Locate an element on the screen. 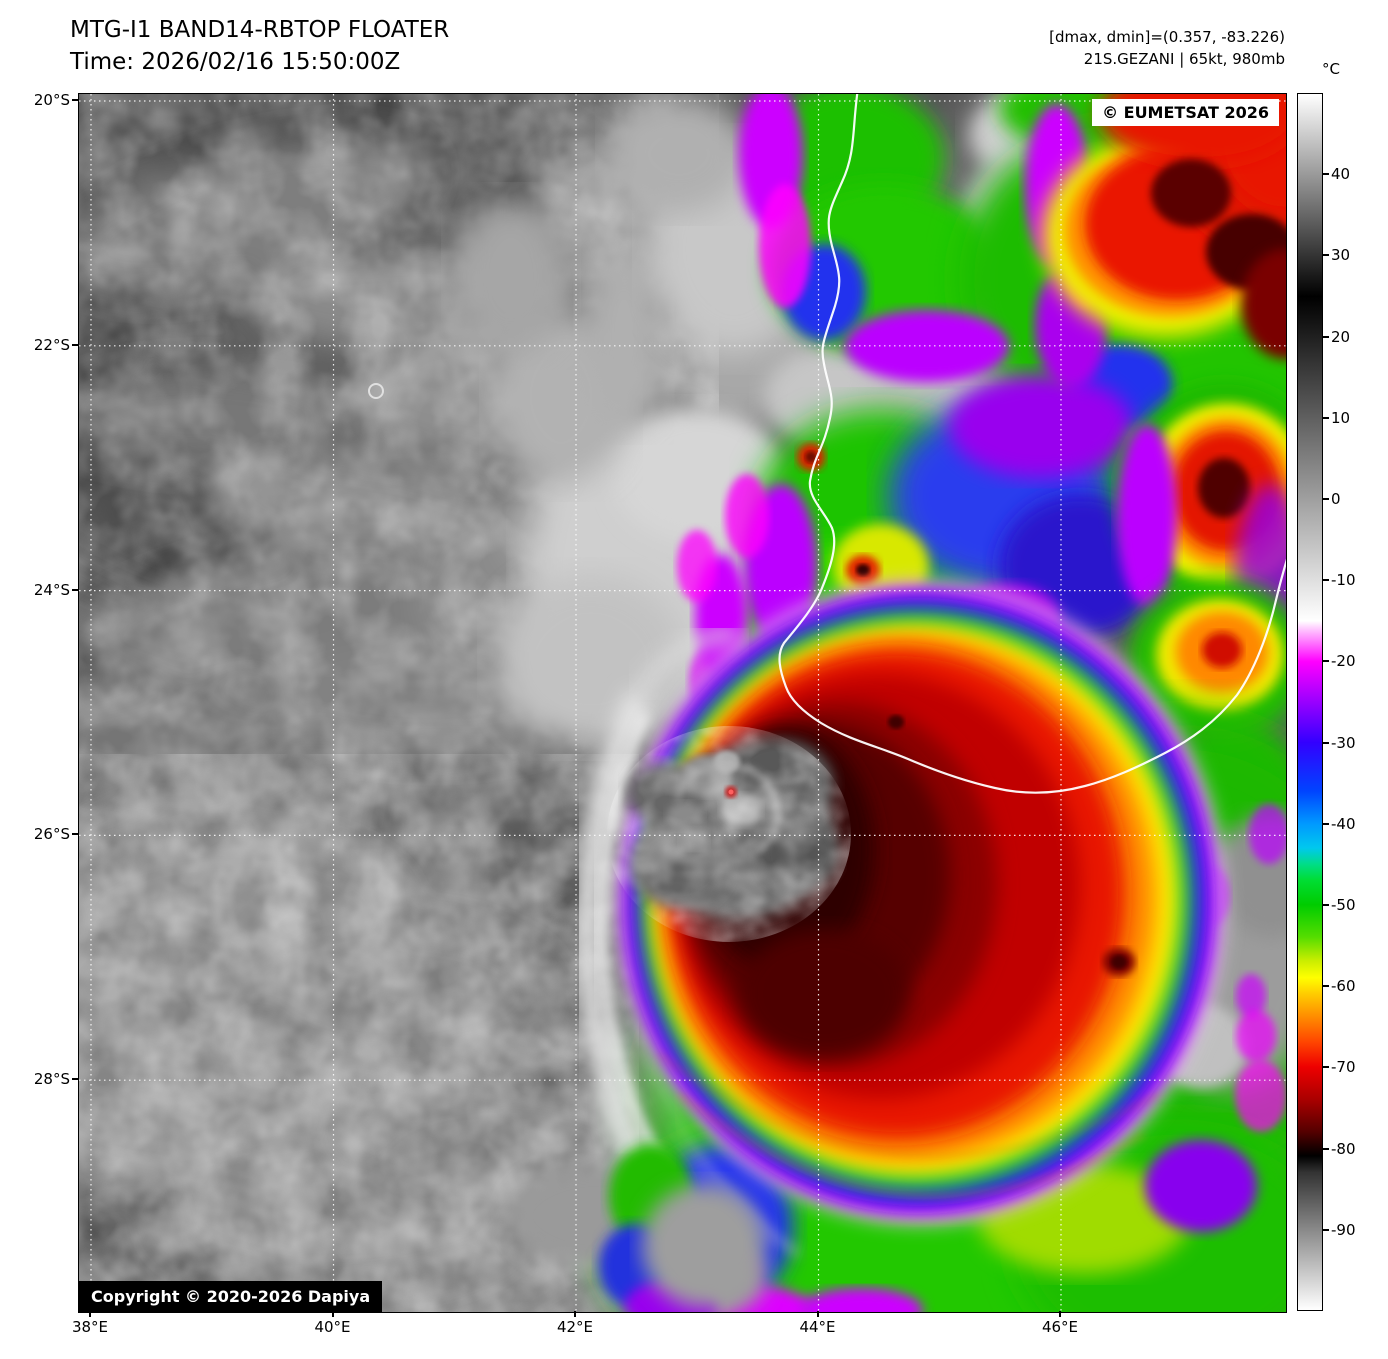 The width and height of the screenshot is (1388, 1359). lat-tick-label: 22°S is located at coordinates (51, 344).